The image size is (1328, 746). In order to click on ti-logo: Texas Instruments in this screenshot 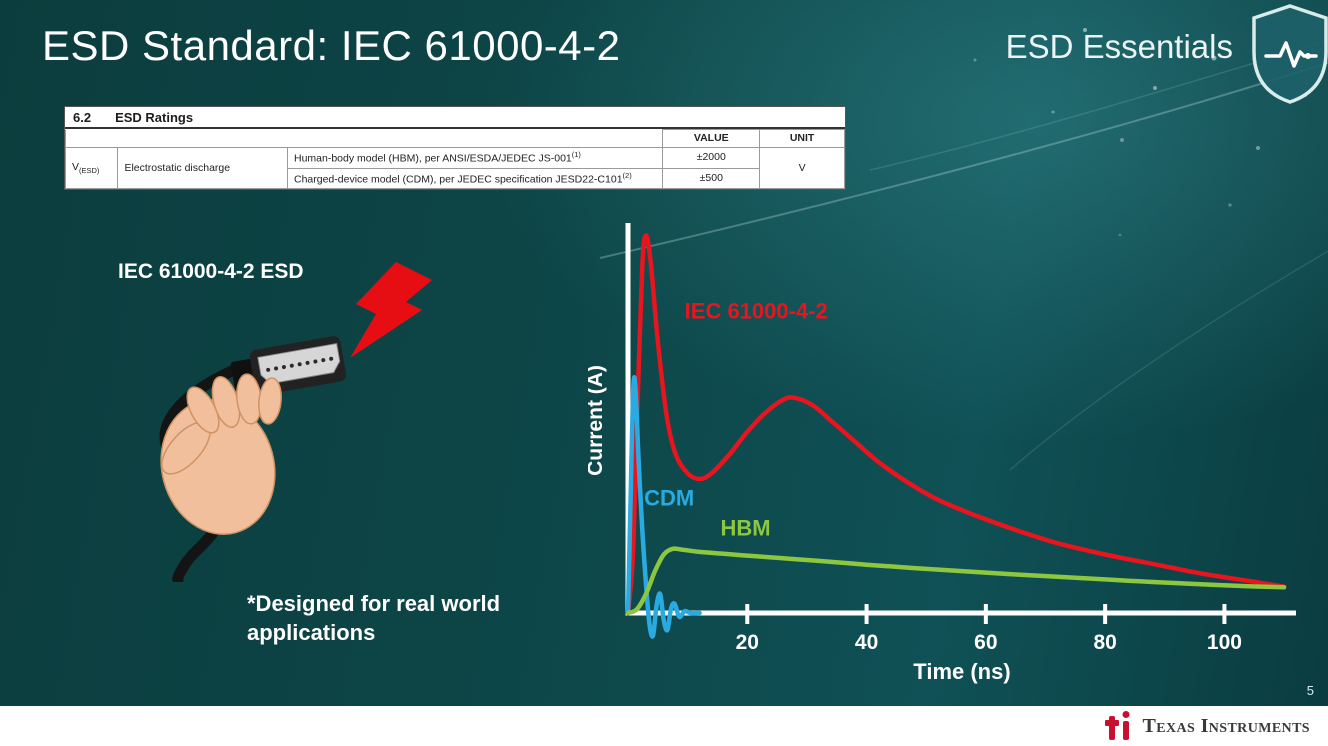, I will do `click(1206, 726)`.